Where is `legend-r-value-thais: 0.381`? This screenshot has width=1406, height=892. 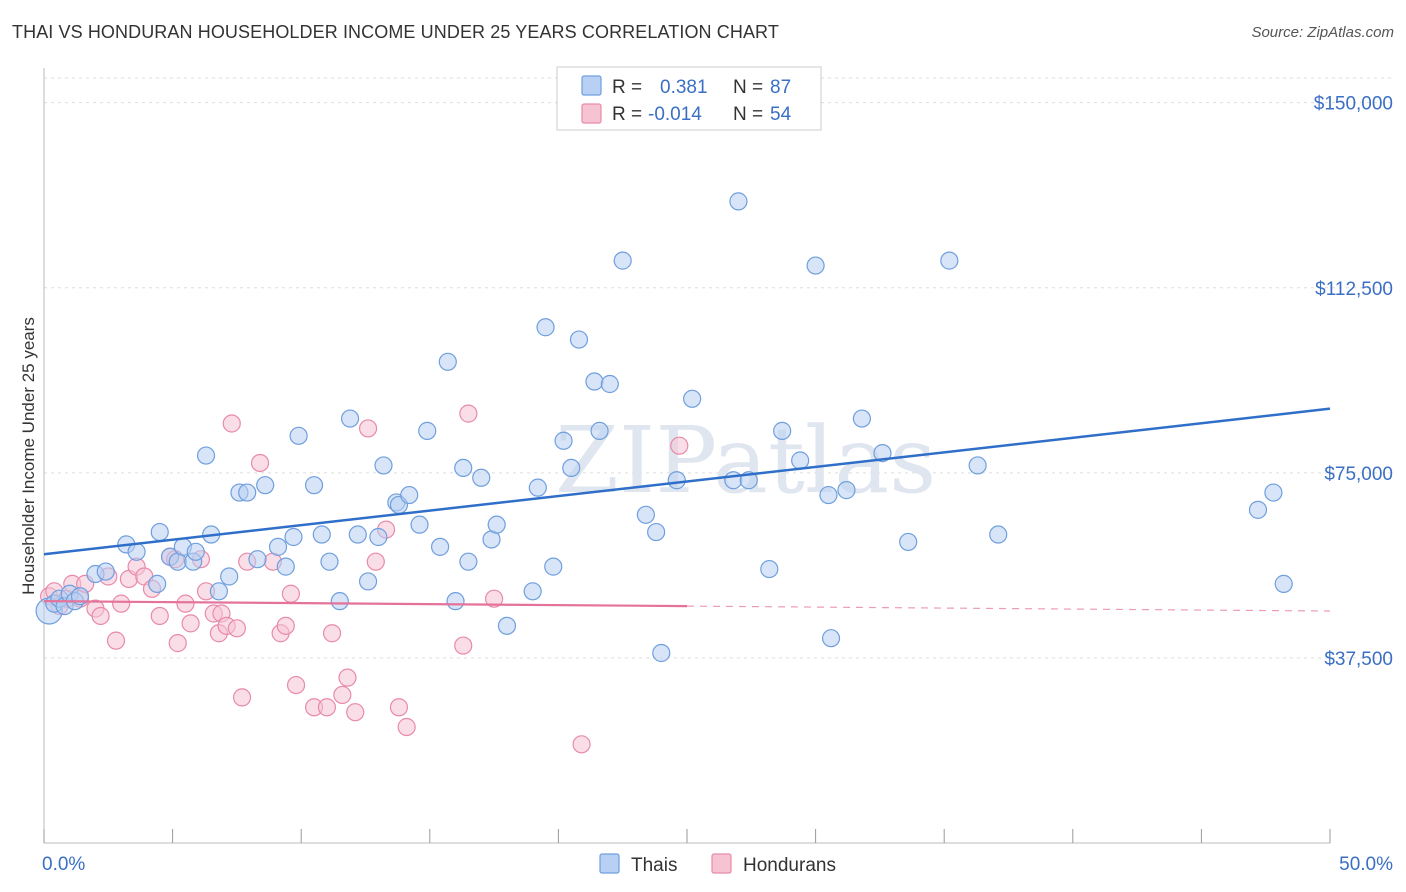 legend-r-value-thais: 0.381 is located at coordinates (684, 87).